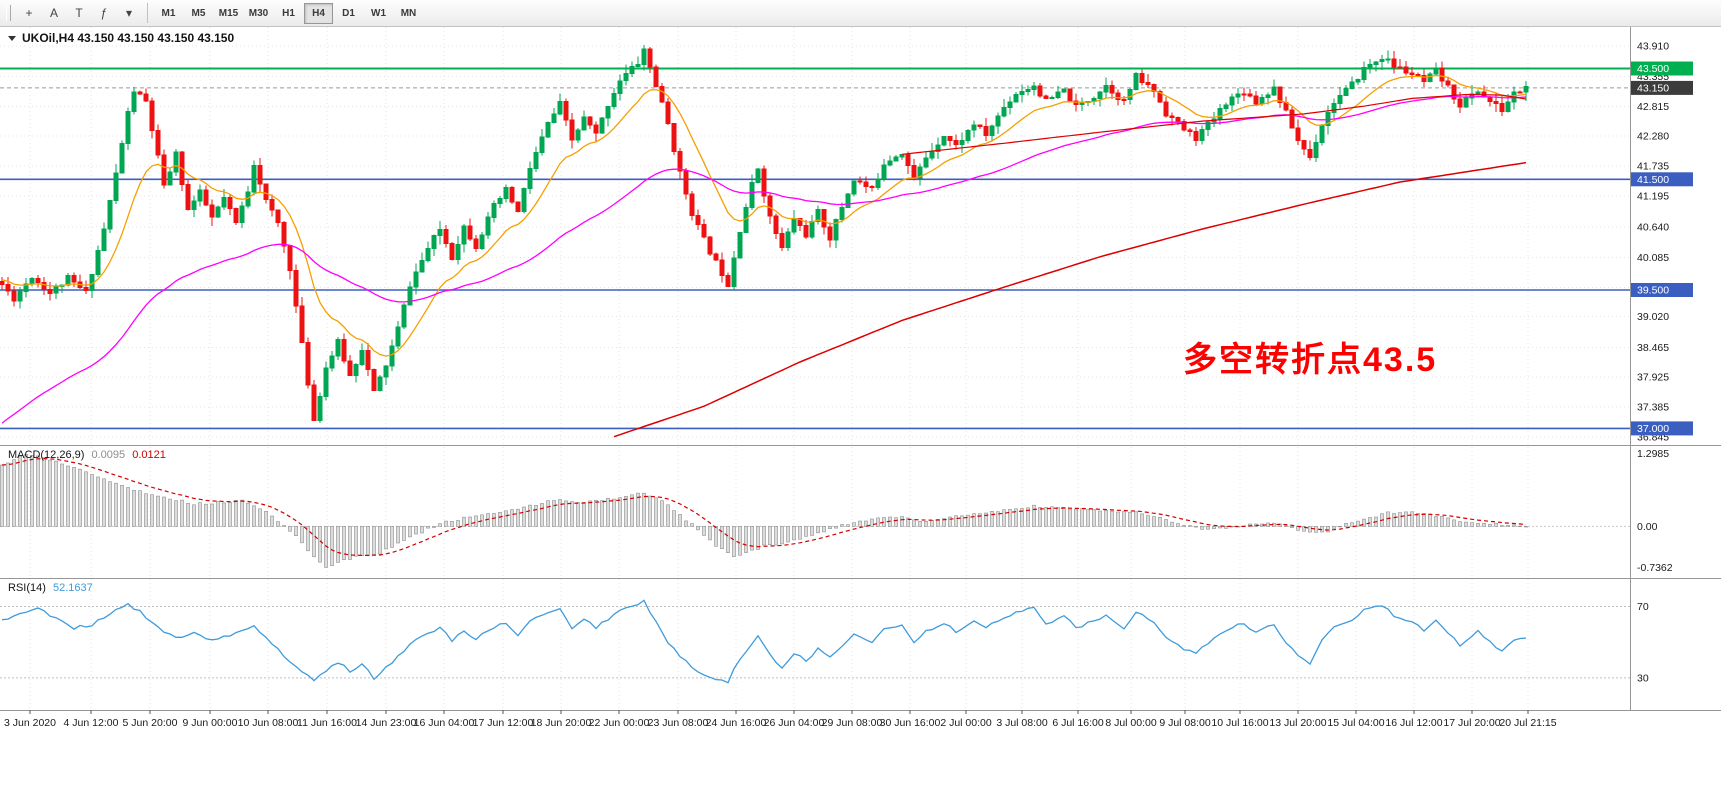  Describe the element at coordinates (1653, 88) in the screenshot. I see `price-tag-text: 43.150` at that location.